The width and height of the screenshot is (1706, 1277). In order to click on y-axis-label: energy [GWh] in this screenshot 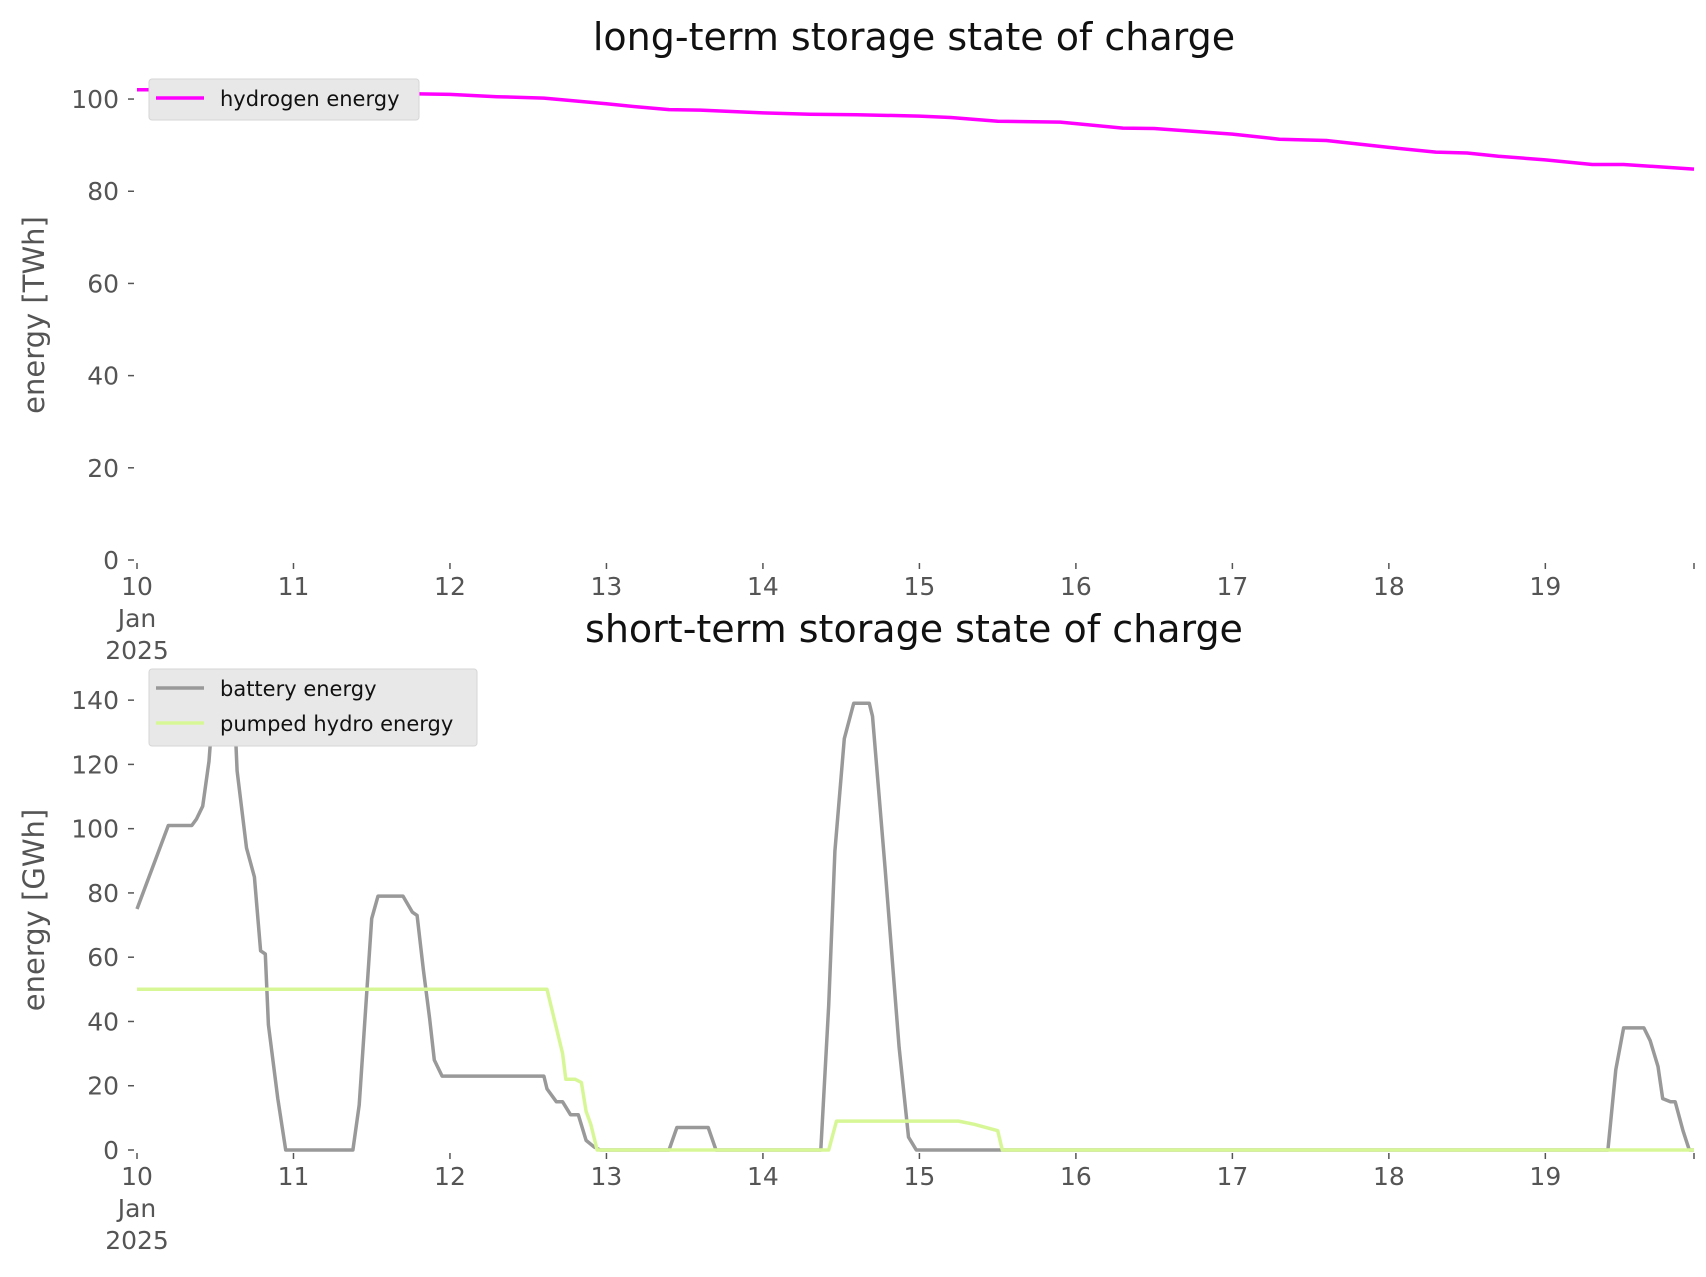, I will do `click(34, 910)`.